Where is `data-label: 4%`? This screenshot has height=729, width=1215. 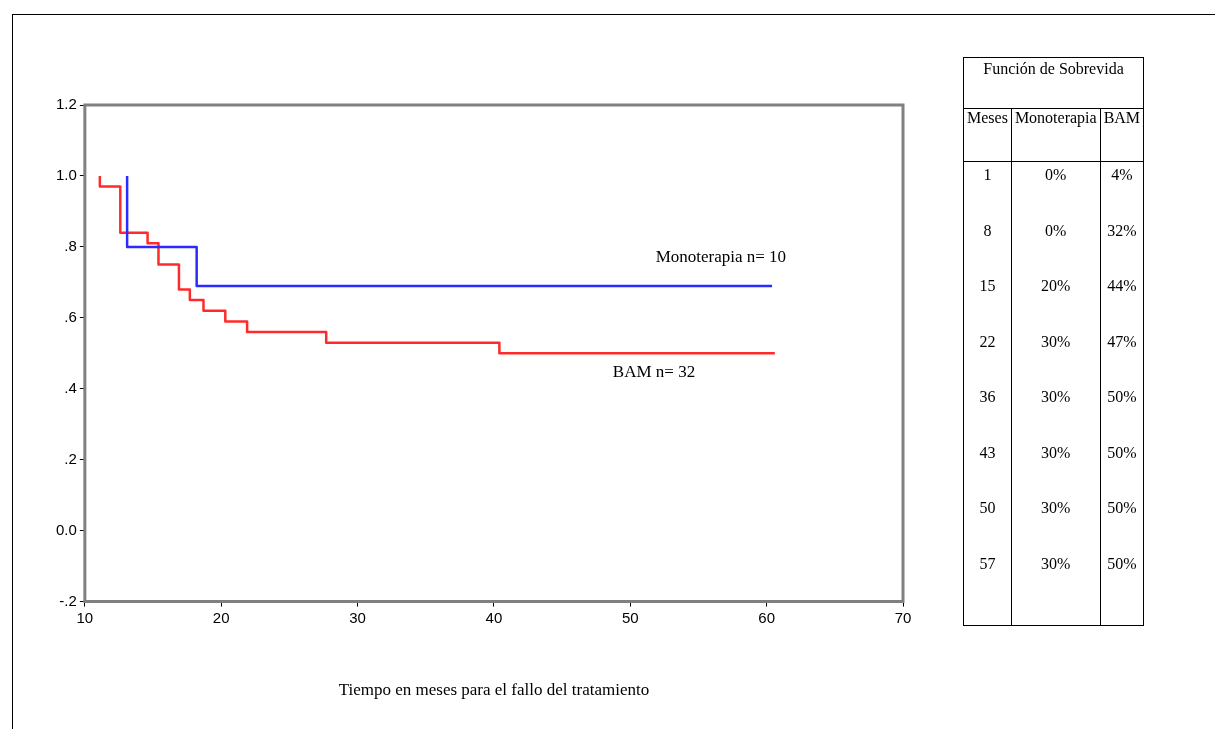 data-label: 4% is located at coordinates (1122, 189).